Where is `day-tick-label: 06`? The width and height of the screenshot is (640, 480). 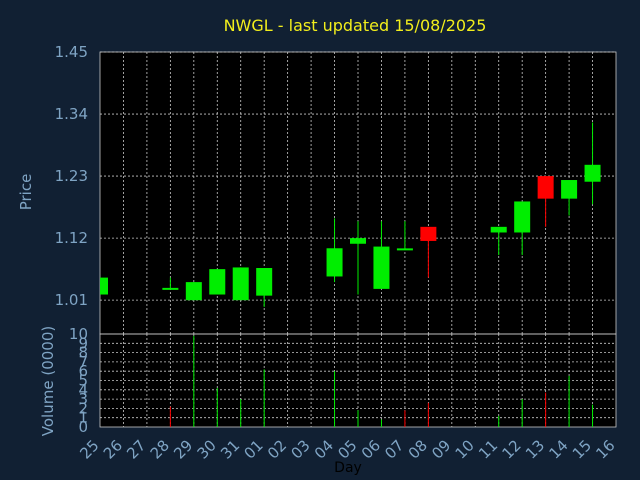 day-tick-label: 06 is located at coordinates (371, 449).